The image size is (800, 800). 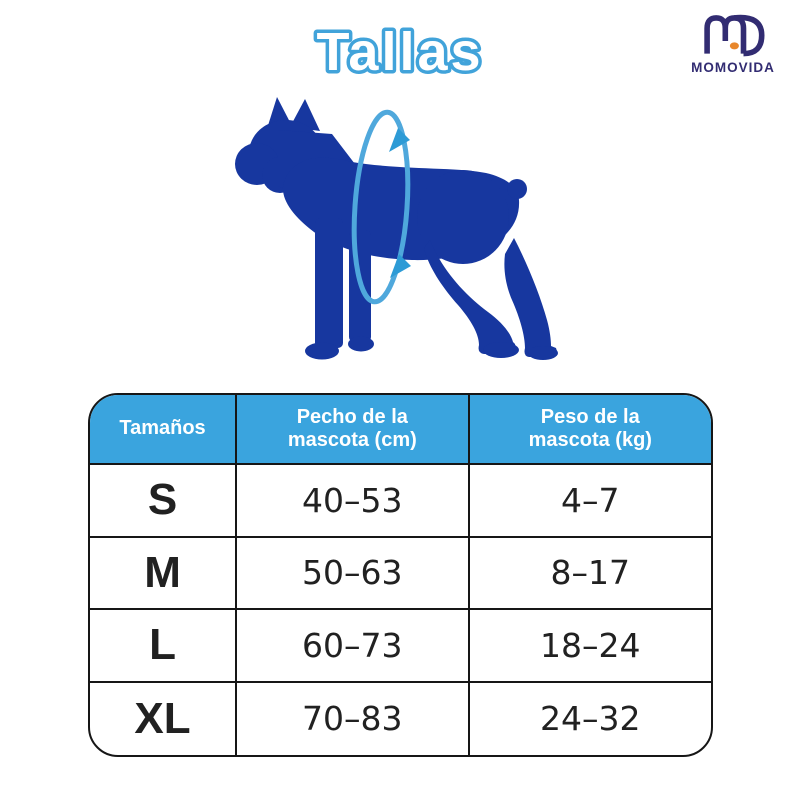 What do you see at coordinates (590, 501) in the screenshot?
I see `weight-range-s: 4–7` at bounding box center [590, 501].